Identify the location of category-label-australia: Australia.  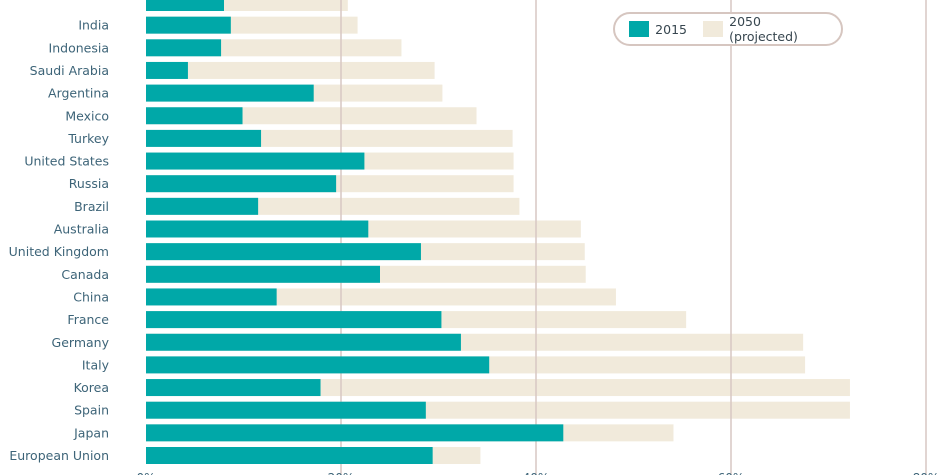
(81, 229).